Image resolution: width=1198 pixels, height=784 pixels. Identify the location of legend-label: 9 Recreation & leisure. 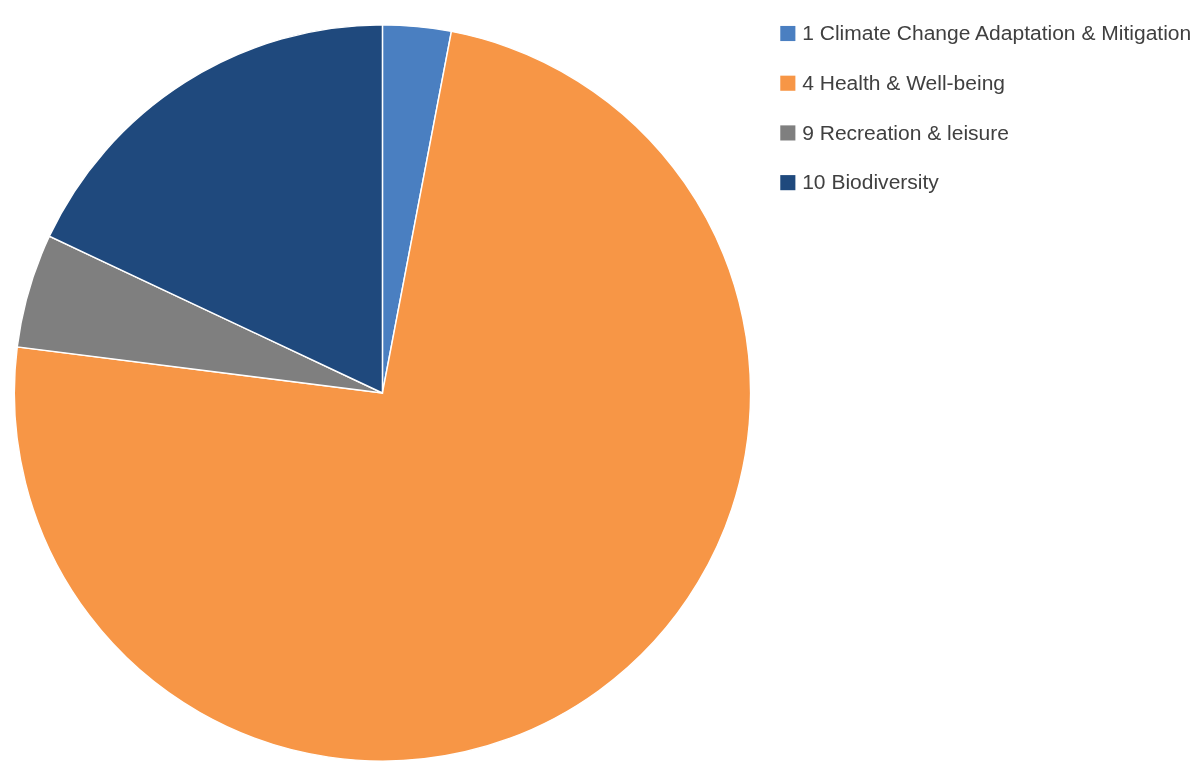
(905, 132).